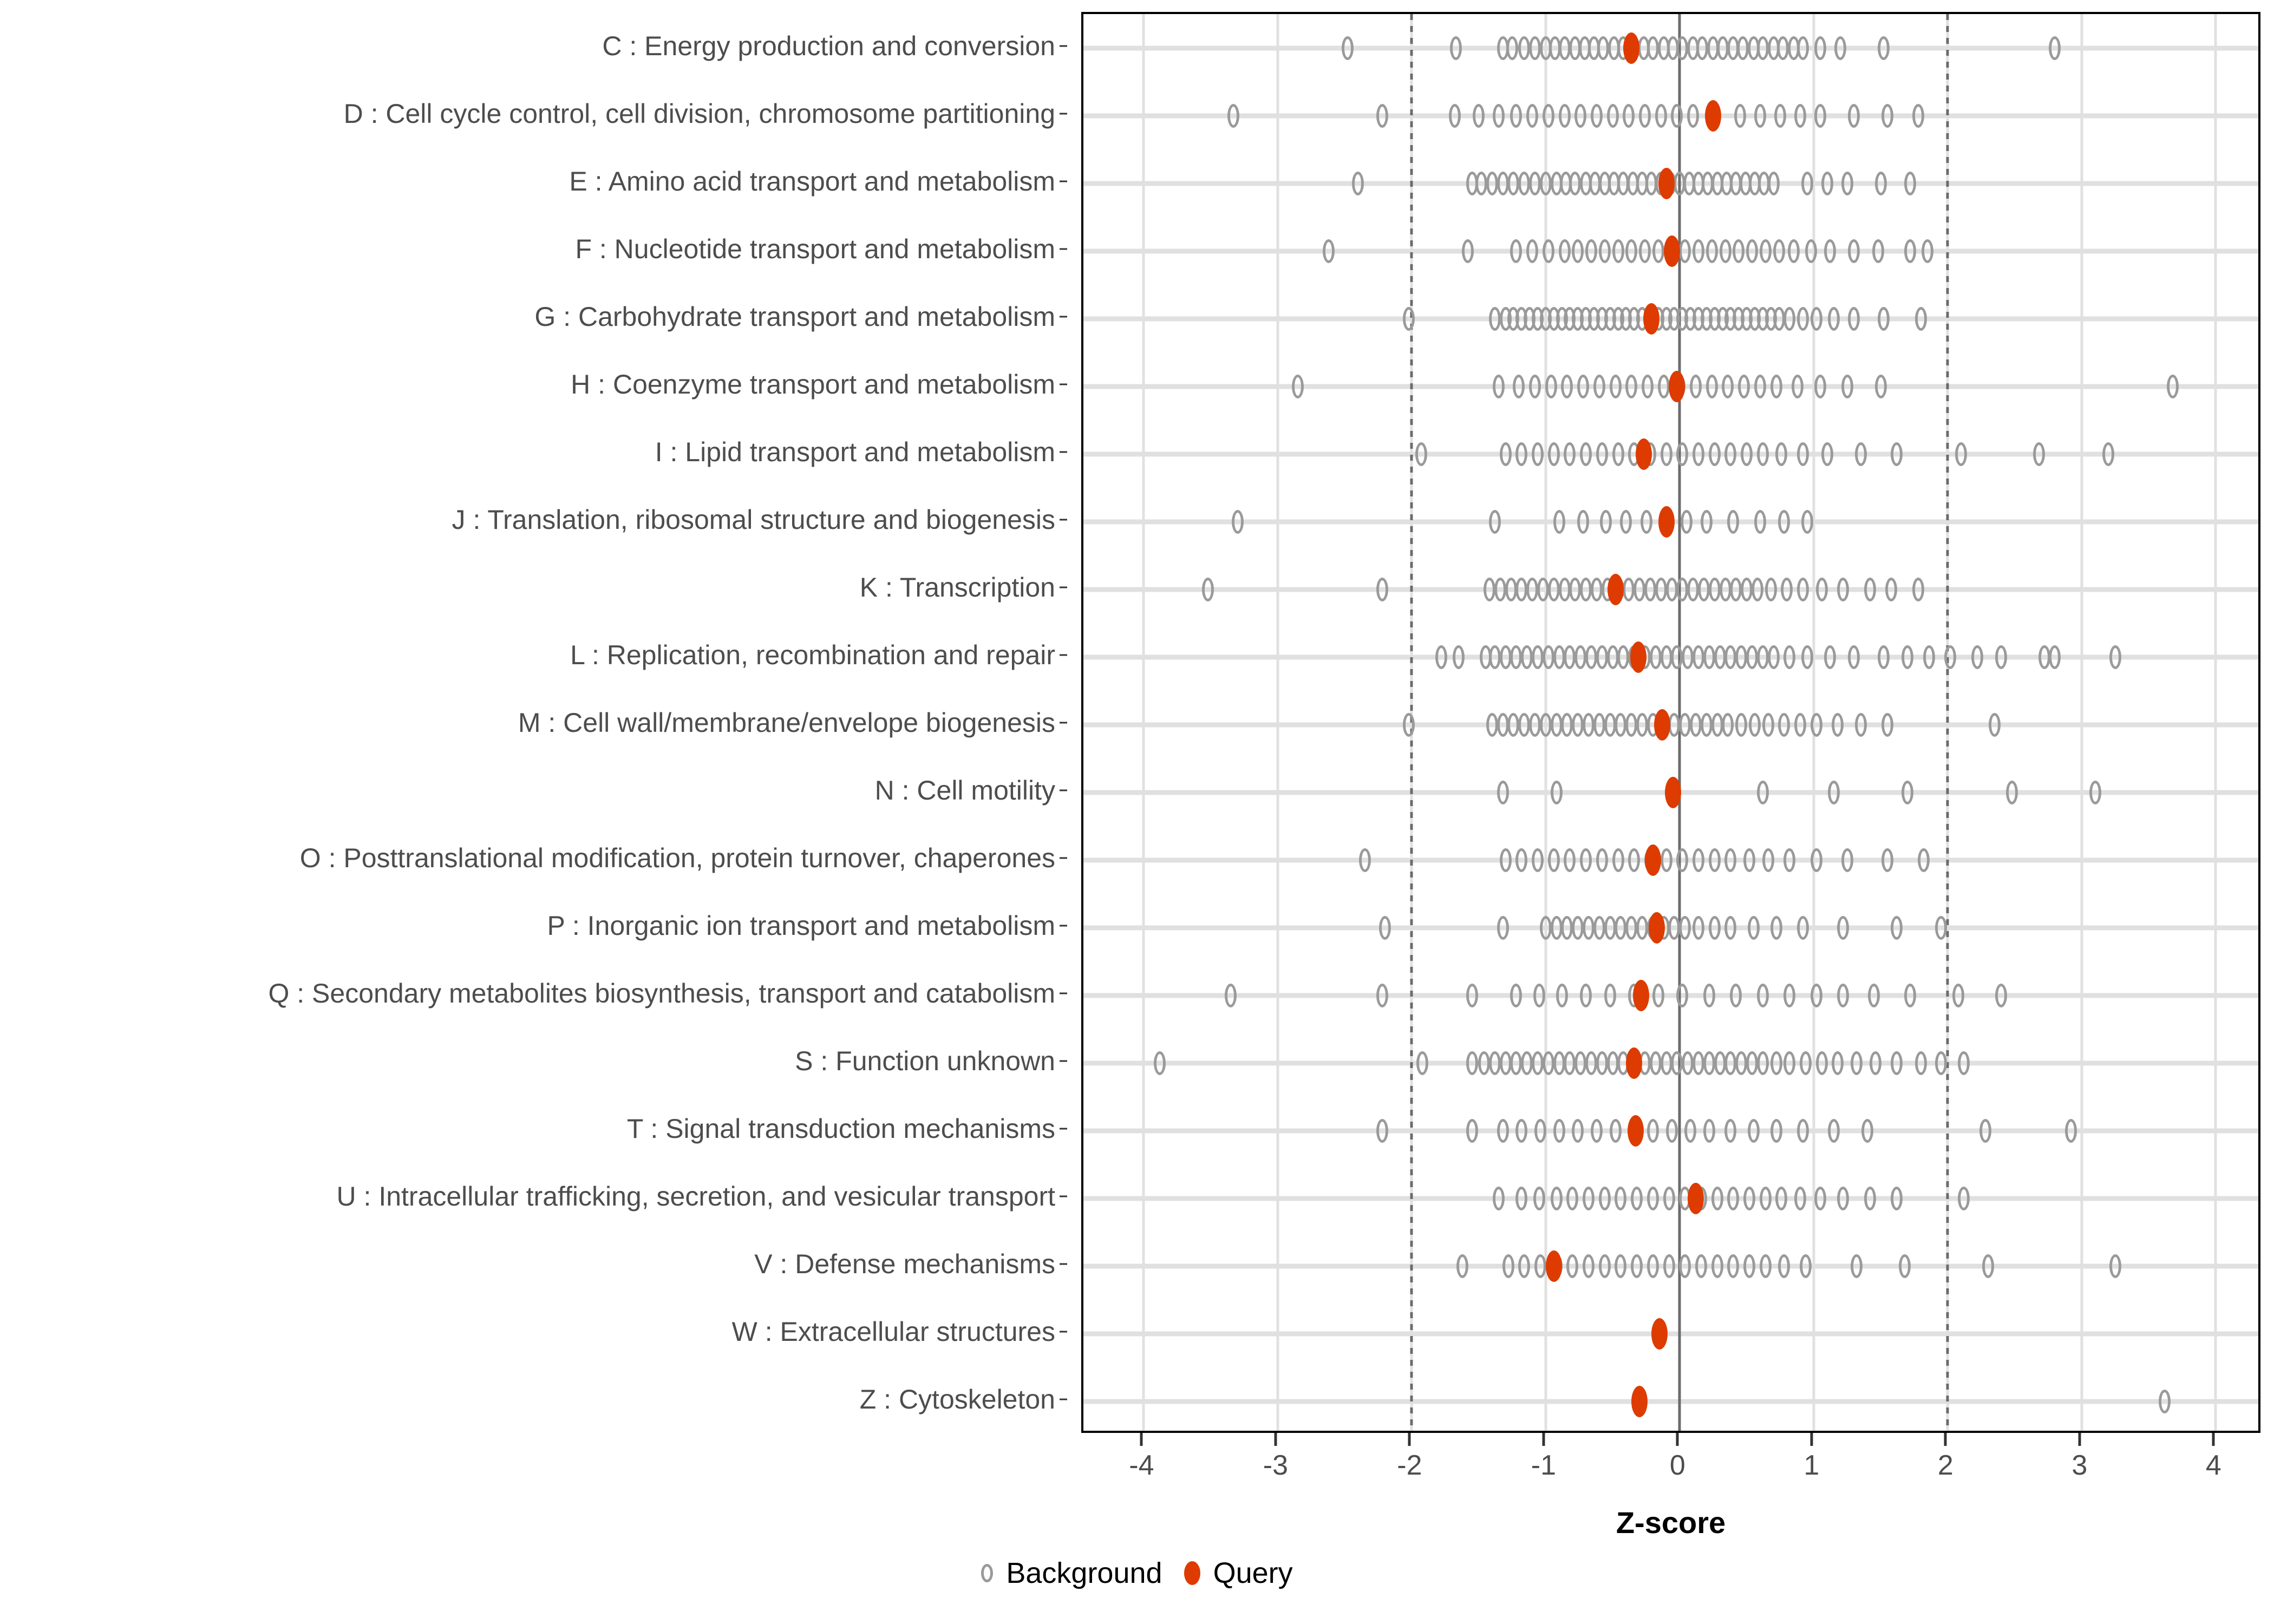 The width and height of the screenshot is (2274, 1624). What do you see at coordinates (1238, 1573) in the screenshot?
I see `legend-item-query: Query` at bounding box center [1238, 1573].